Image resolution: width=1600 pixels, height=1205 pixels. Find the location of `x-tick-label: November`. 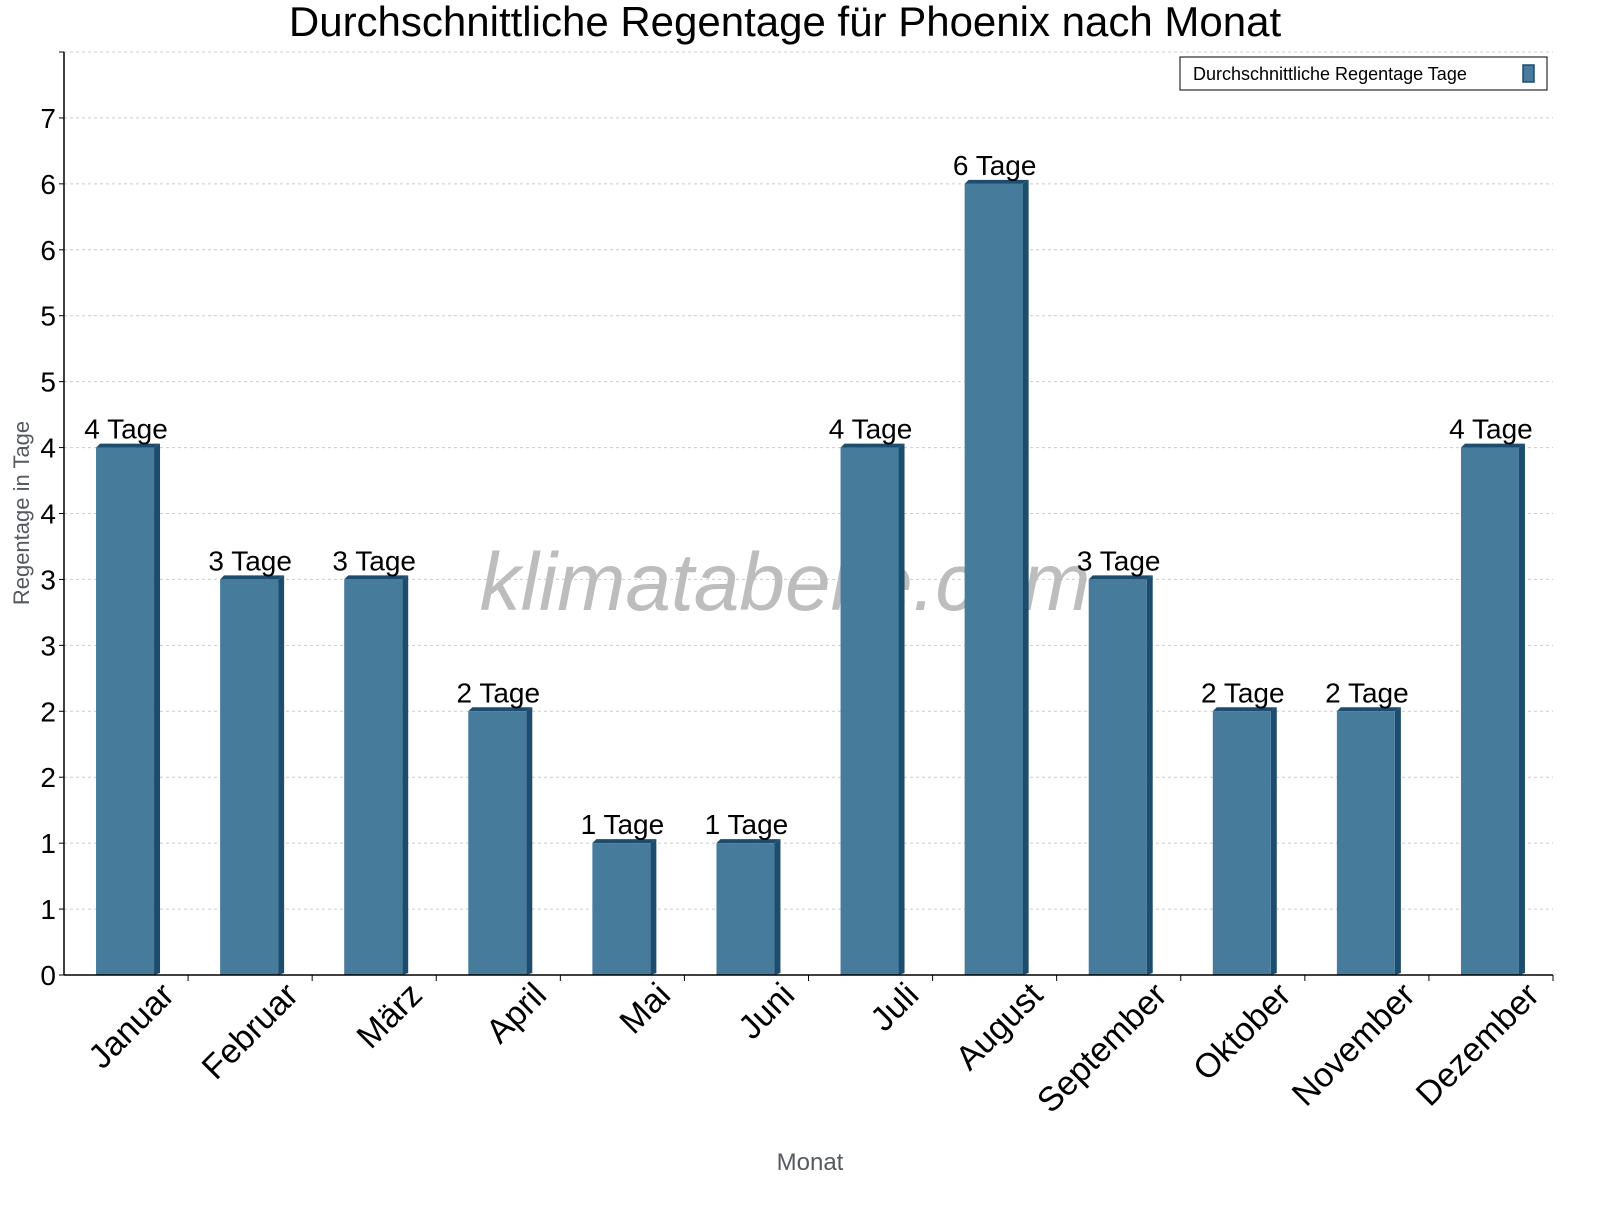

x-tick-label: November is located at coordinates (1354, 1045).